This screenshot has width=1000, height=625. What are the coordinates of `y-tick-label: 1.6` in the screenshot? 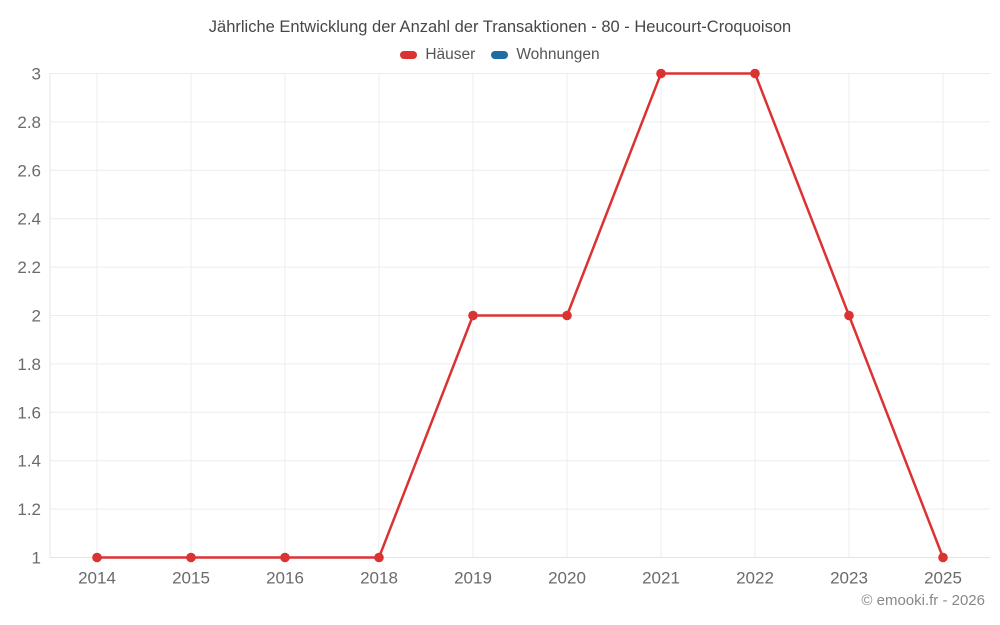 It's located at (29, 412).